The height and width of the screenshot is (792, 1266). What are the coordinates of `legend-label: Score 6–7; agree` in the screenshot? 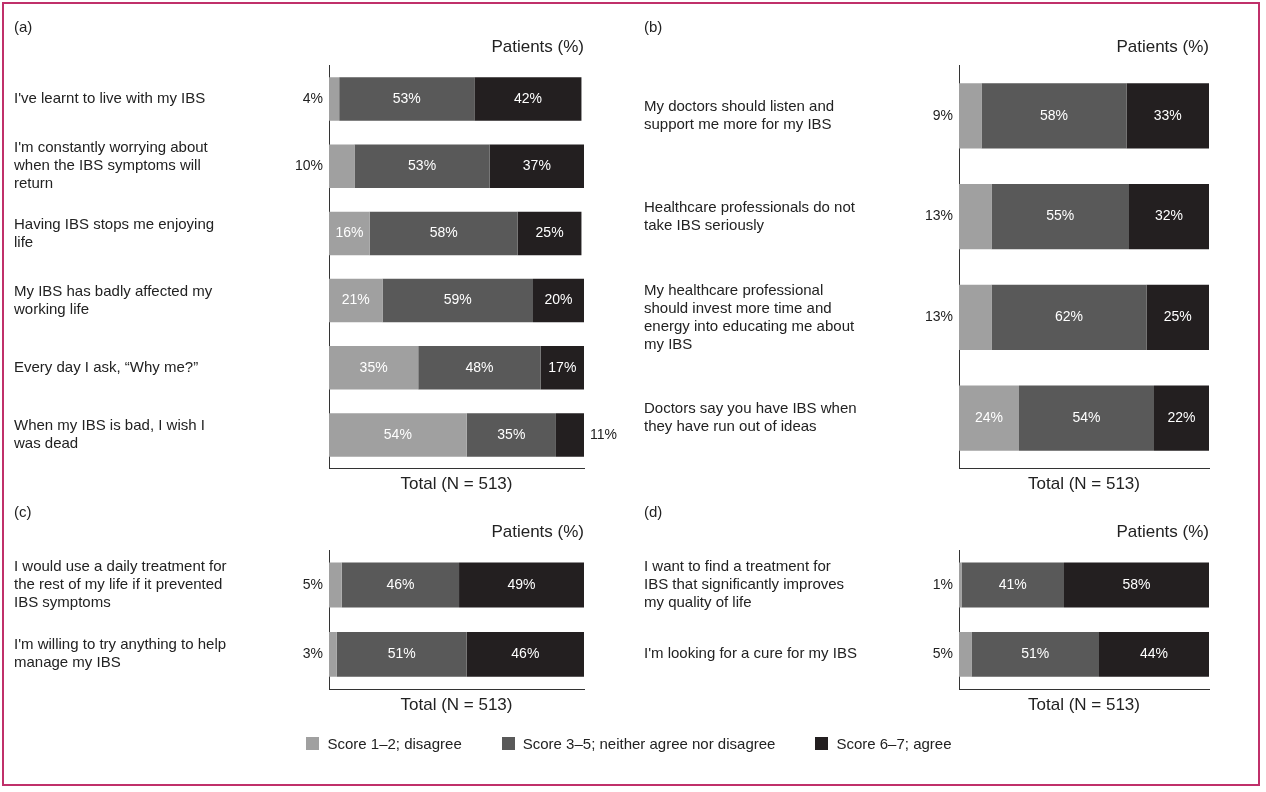 It's located at (894, 743).